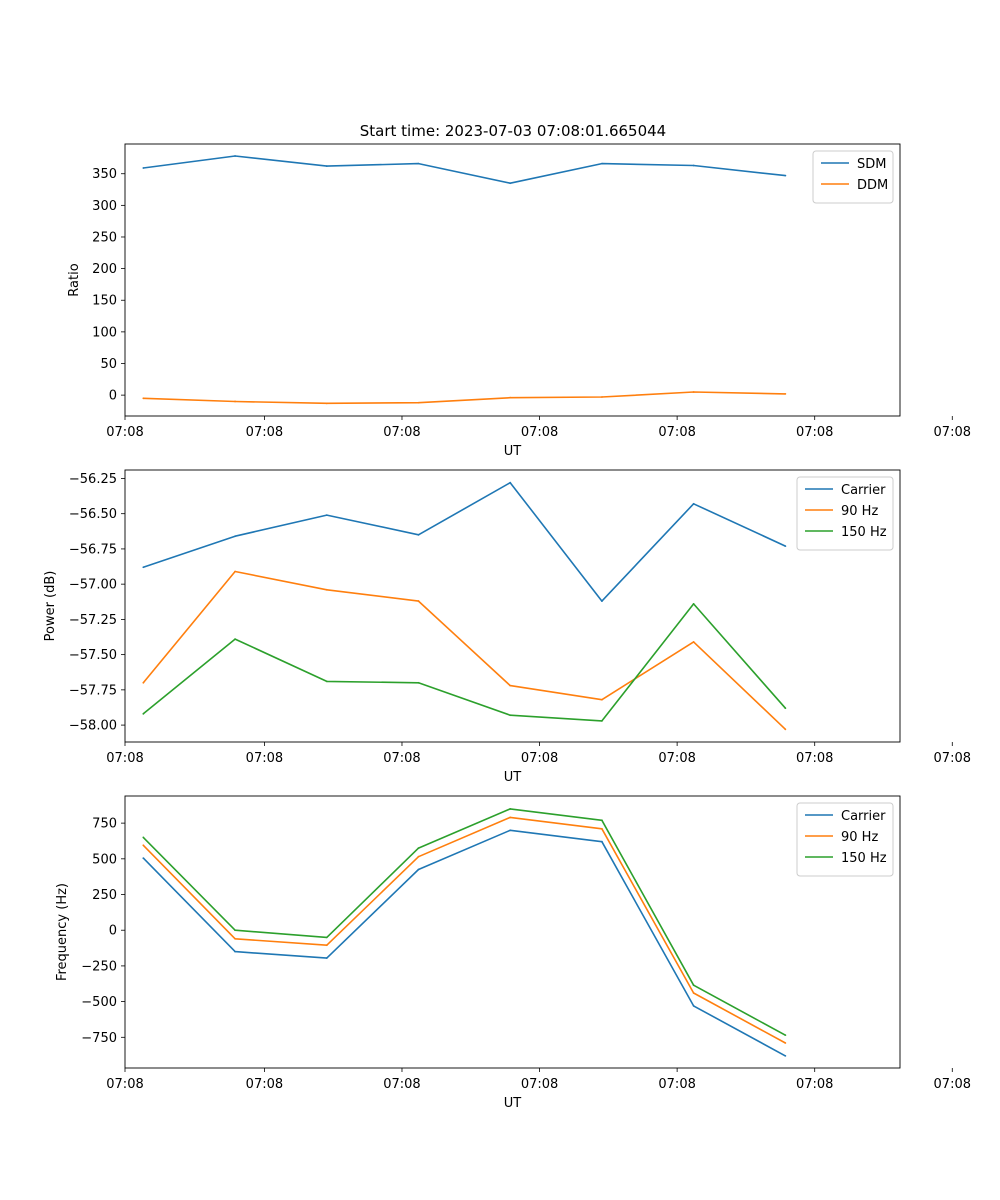  I want to click on y-tick-label: 350, so click(104, 174).